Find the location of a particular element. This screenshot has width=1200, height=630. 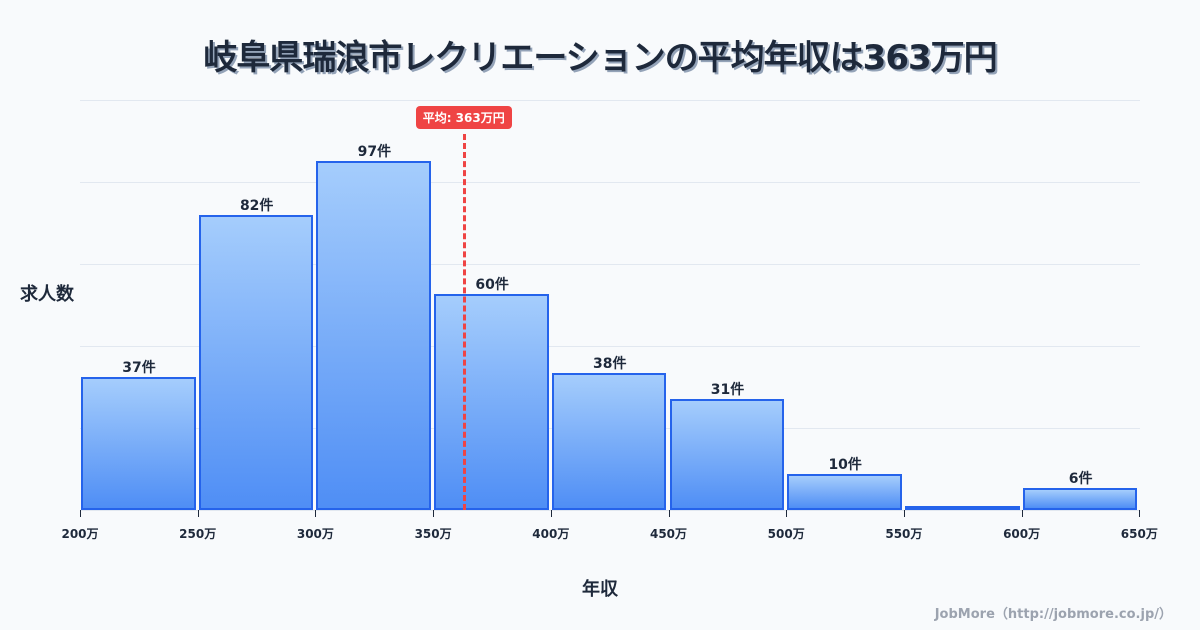

bar-value-label: 82件 is located at coordinates (256, 206).